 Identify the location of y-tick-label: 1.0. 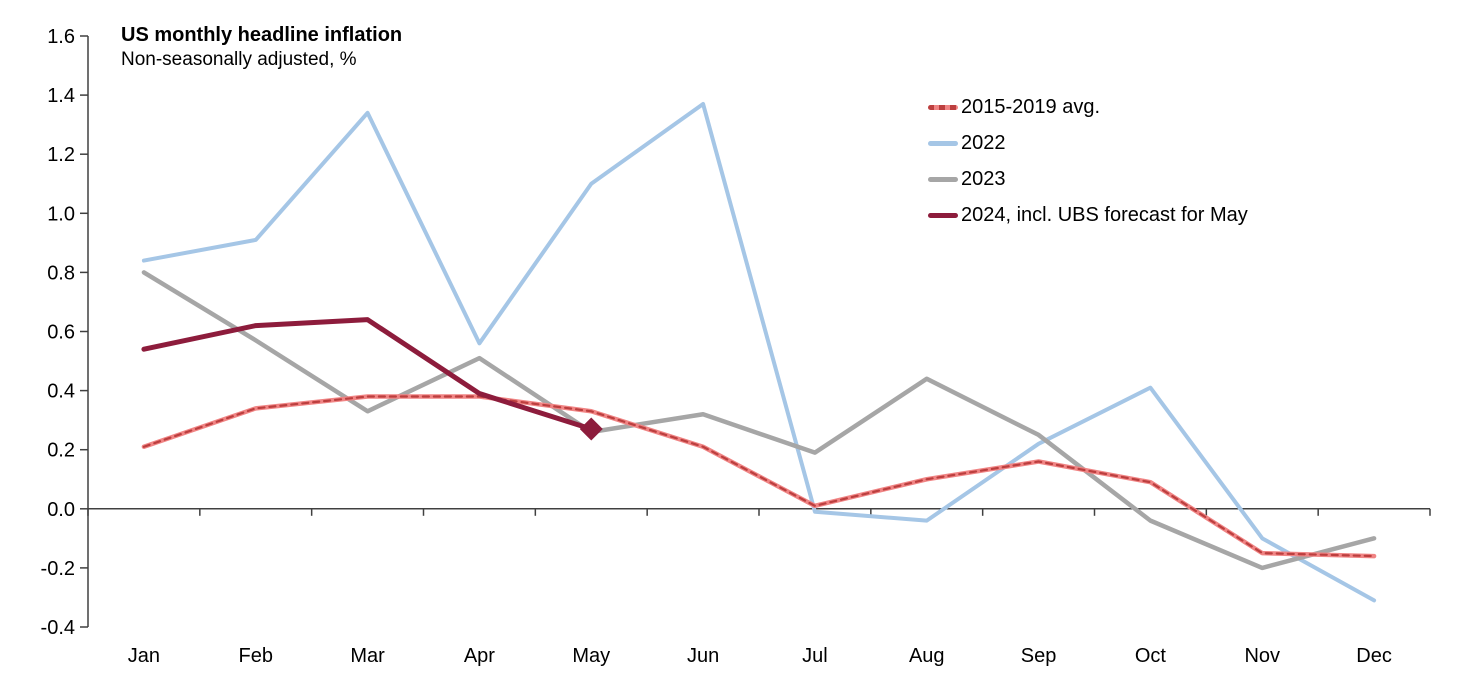
(61, 214).